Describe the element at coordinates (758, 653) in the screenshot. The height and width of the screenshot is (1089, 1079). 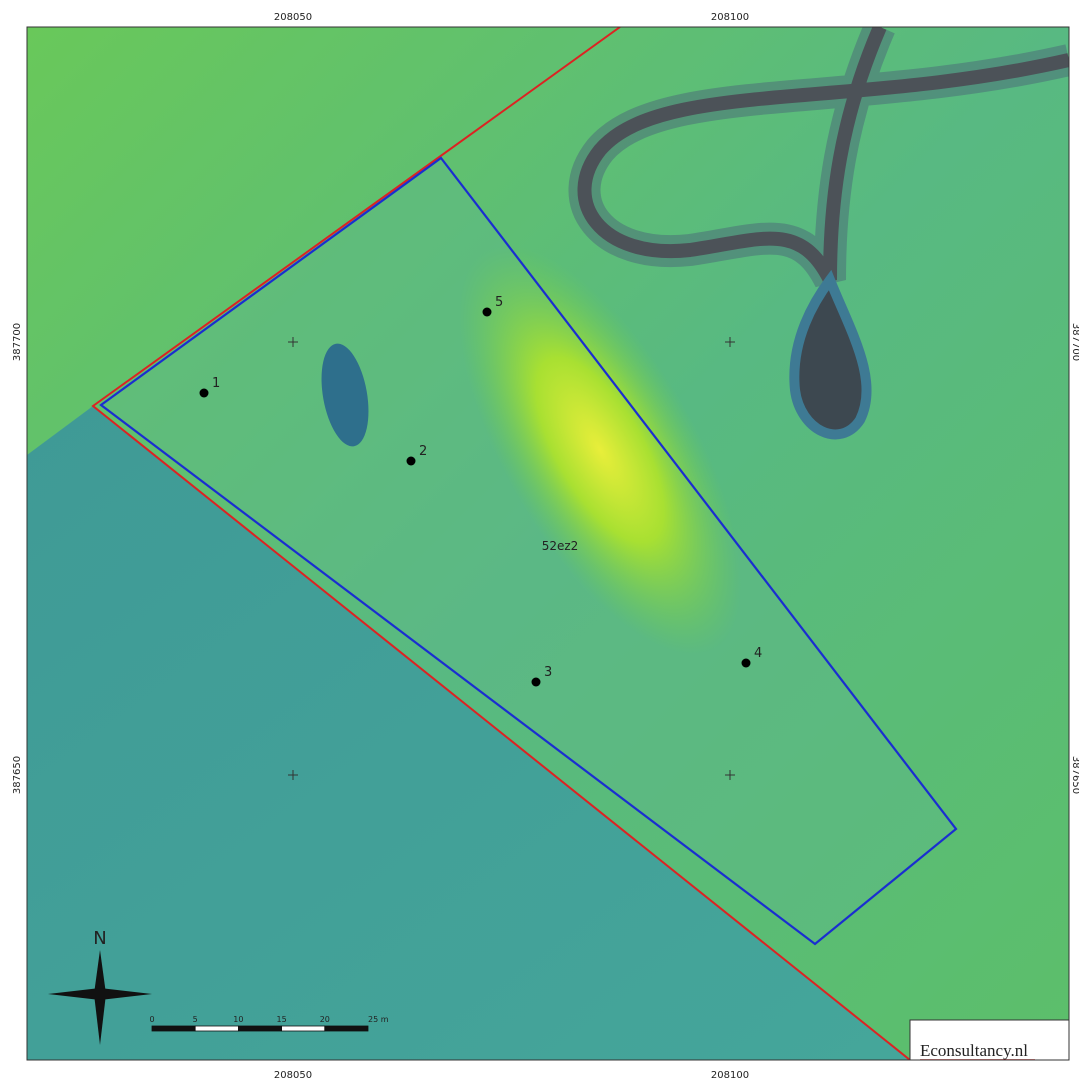
I see `point-label: 4` at that location.